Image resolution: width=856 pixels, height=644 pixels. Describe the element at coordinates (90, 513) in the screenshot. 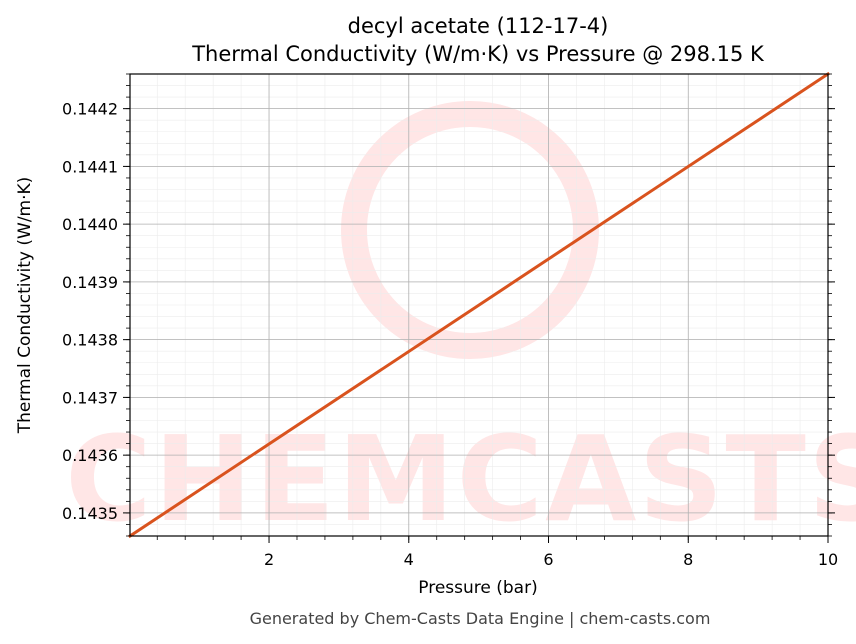

I see `y-tick-label: 0.1435` at that location.